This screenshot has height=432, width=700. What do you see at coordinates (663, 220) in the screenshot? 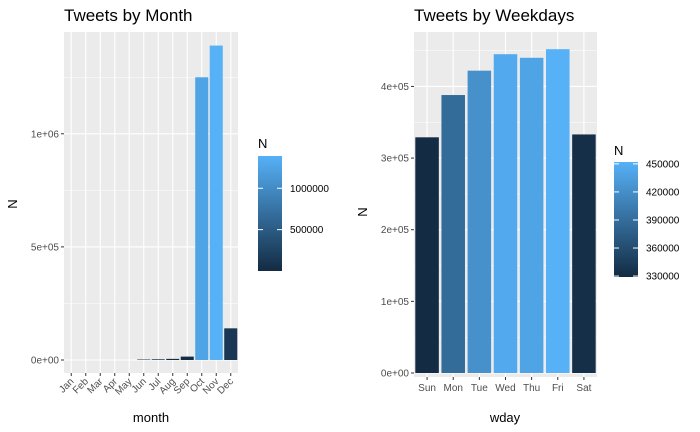
I see `legend-label: 390000` at bounding box center [663, 220].